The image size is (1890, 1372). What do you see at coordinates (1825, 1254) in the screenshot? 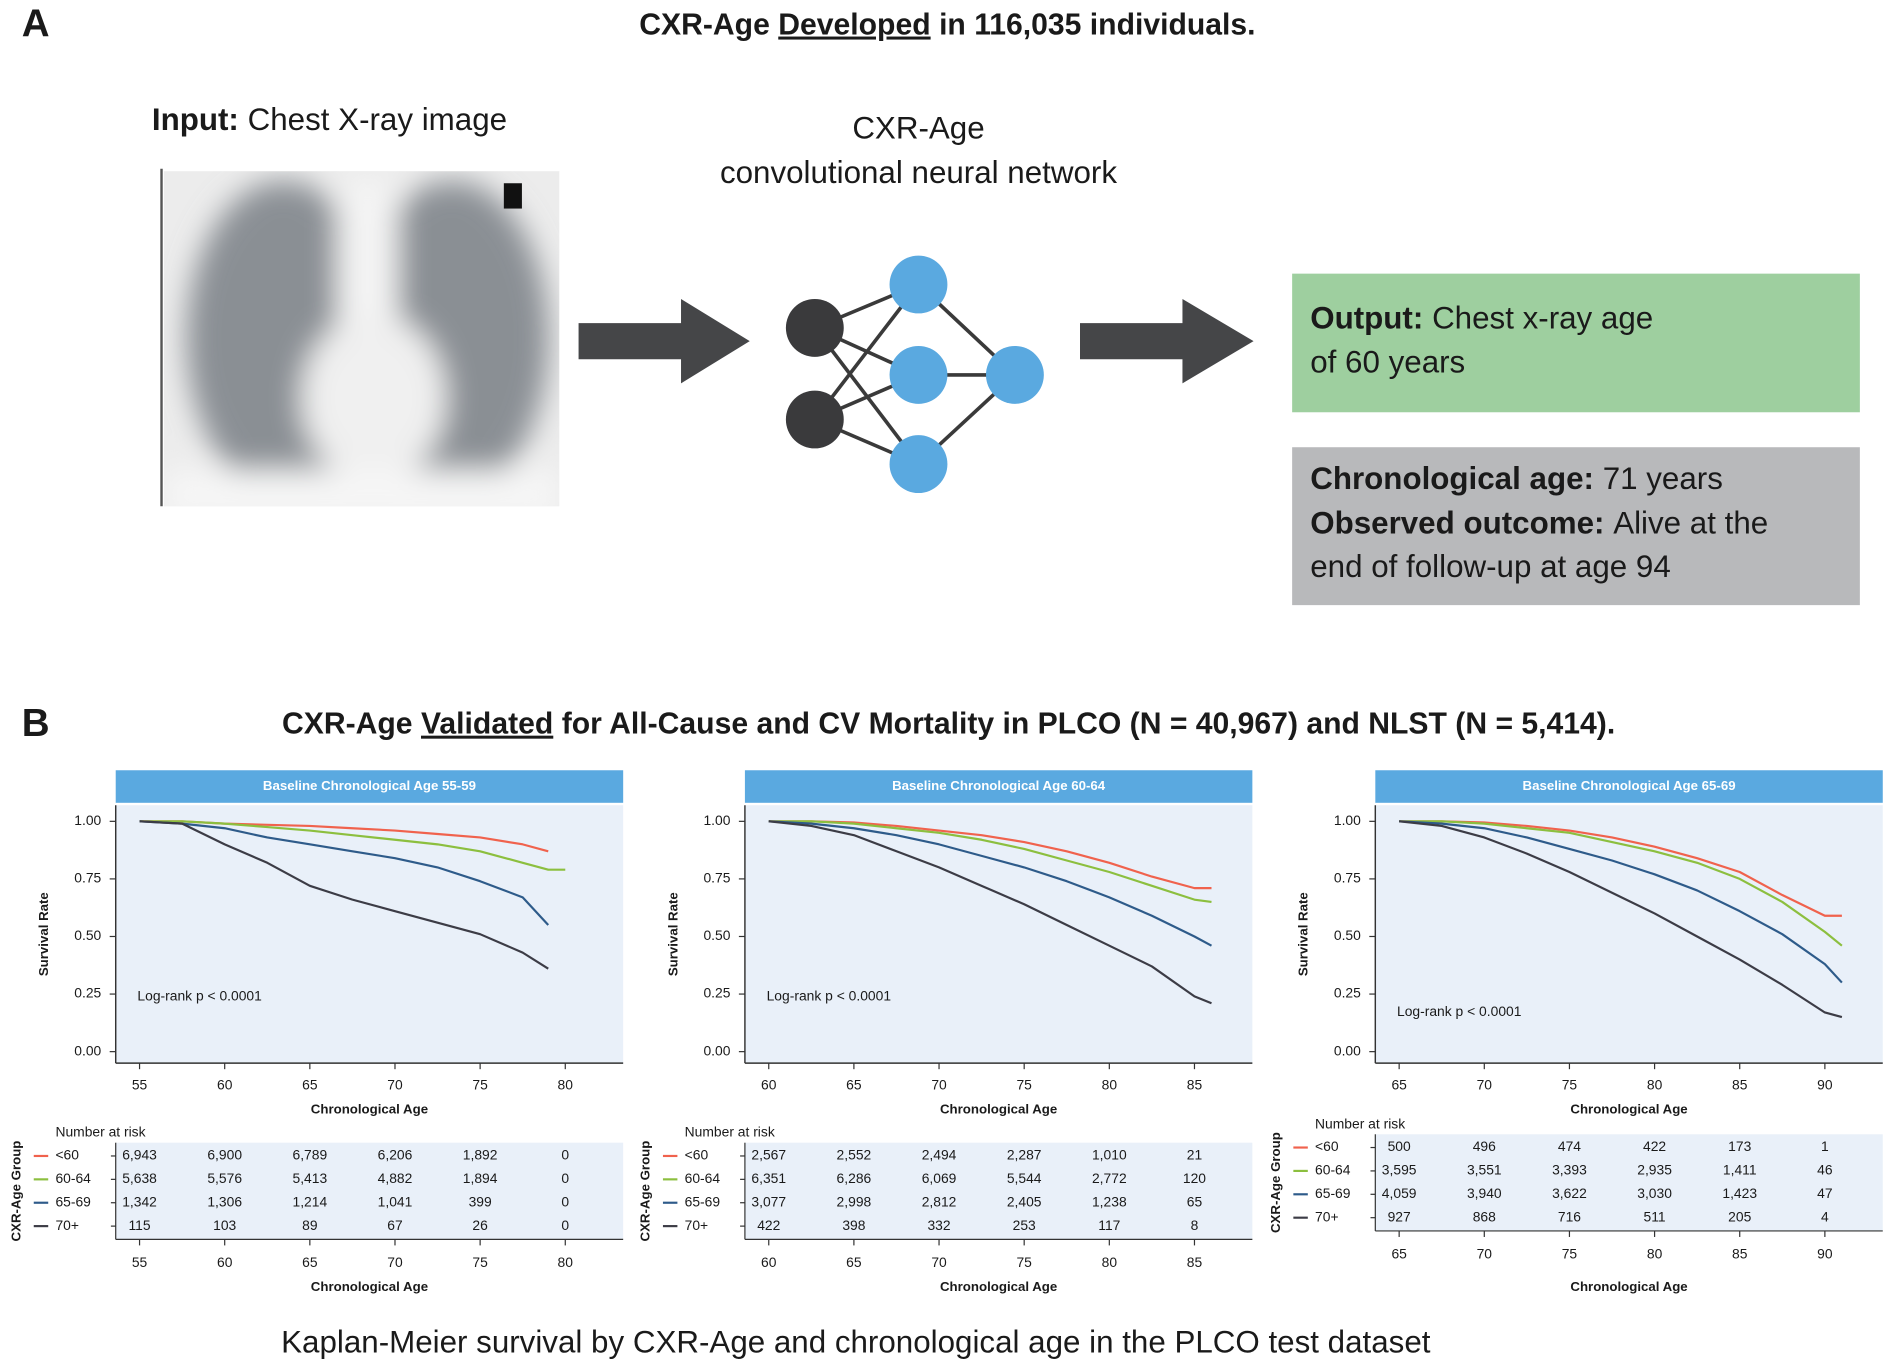
I see `risk-x-tick-label: 90` at bounding box center [1825, 1254].